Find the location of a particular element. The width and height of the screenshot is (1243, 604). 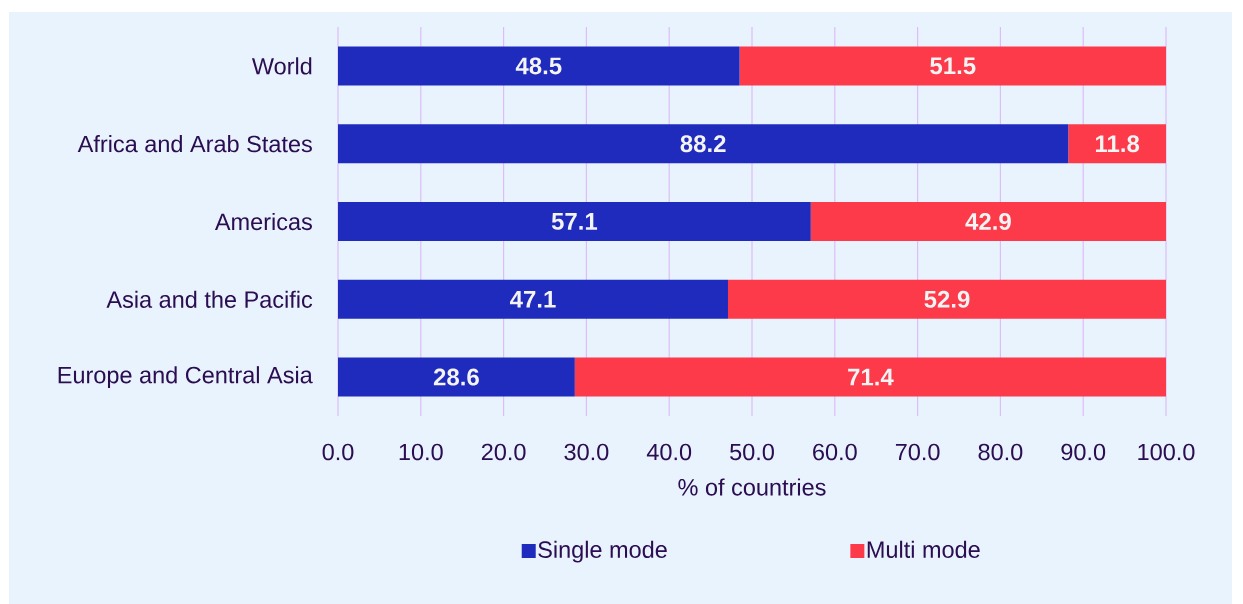

legend-label: Multi mode is located at coordinates (923, 549).